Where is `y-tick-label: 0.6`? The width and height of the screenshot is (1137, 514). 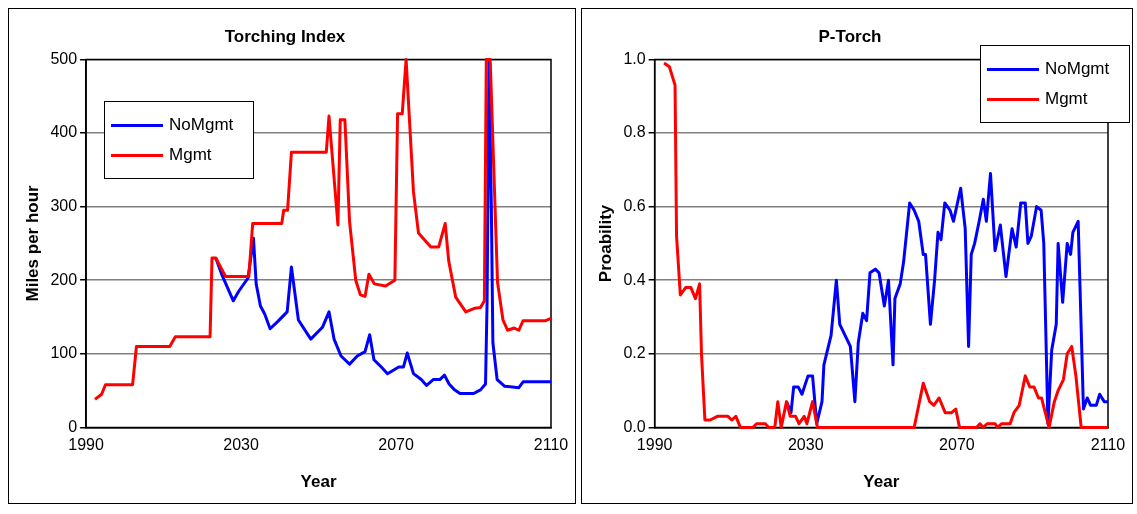
y-tick-label: 0.6 is located at coordinates (634, 206).